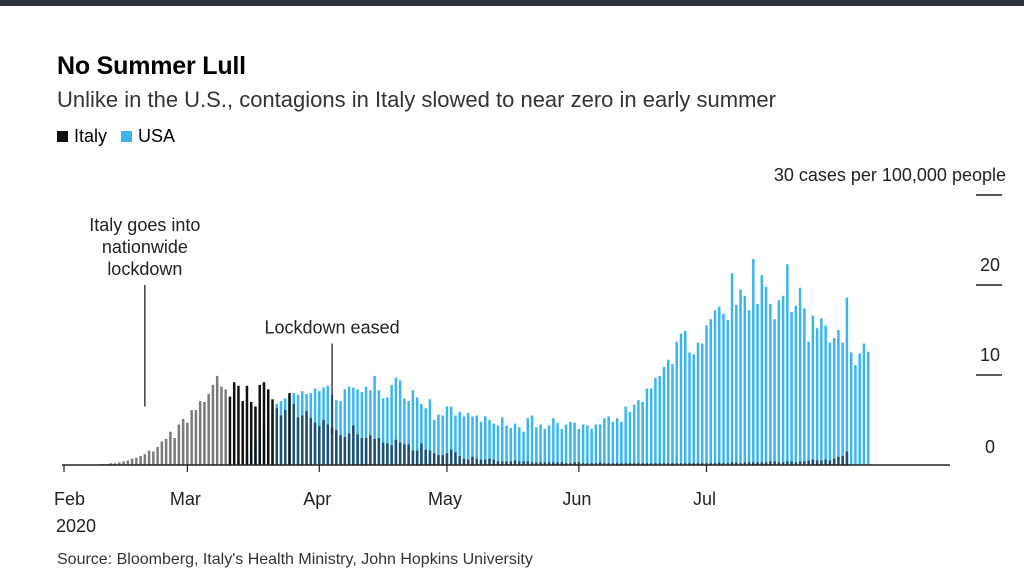  What do you see at coordinates (62, 136) in the screenshot?
I see `legend-swatch-italy` at bounding box center [62, 136].